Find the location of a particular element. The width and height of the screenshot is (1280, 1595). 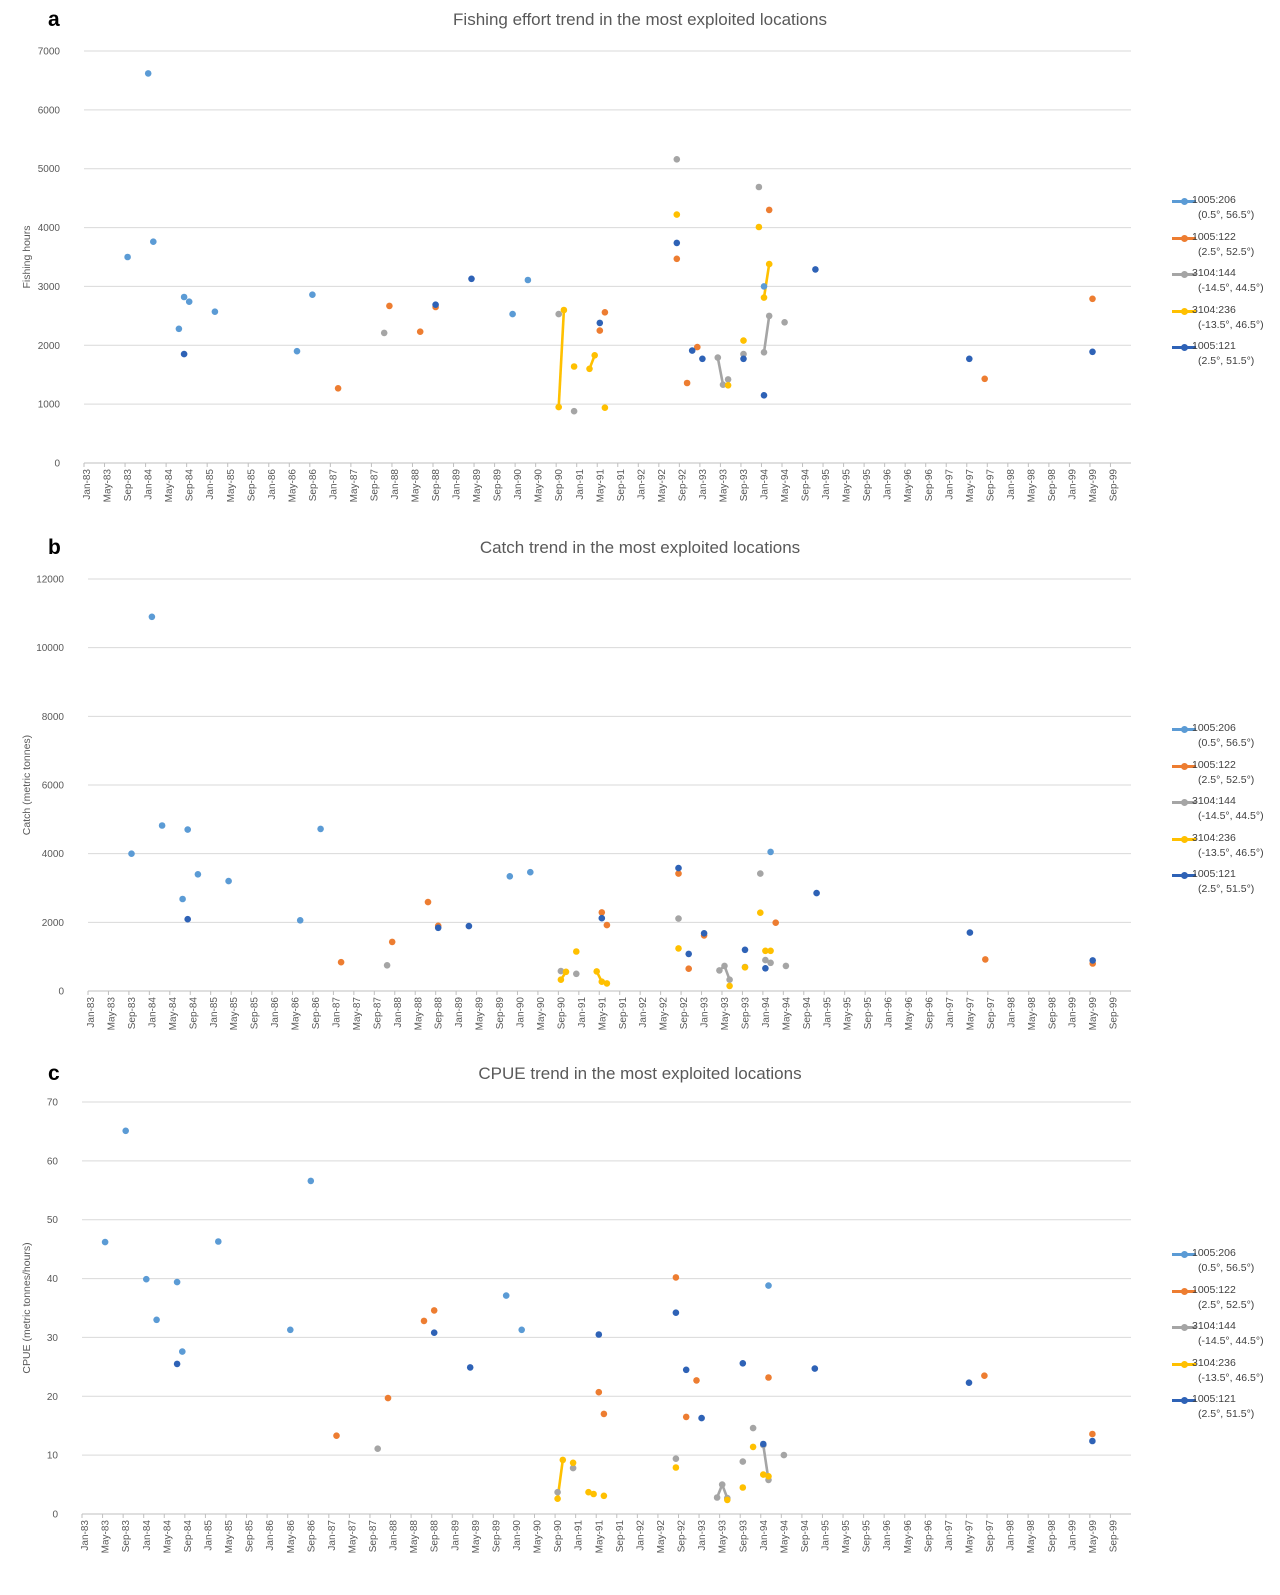

legend-series-name: 1005:122 is located at coordinates (1214, 1289).